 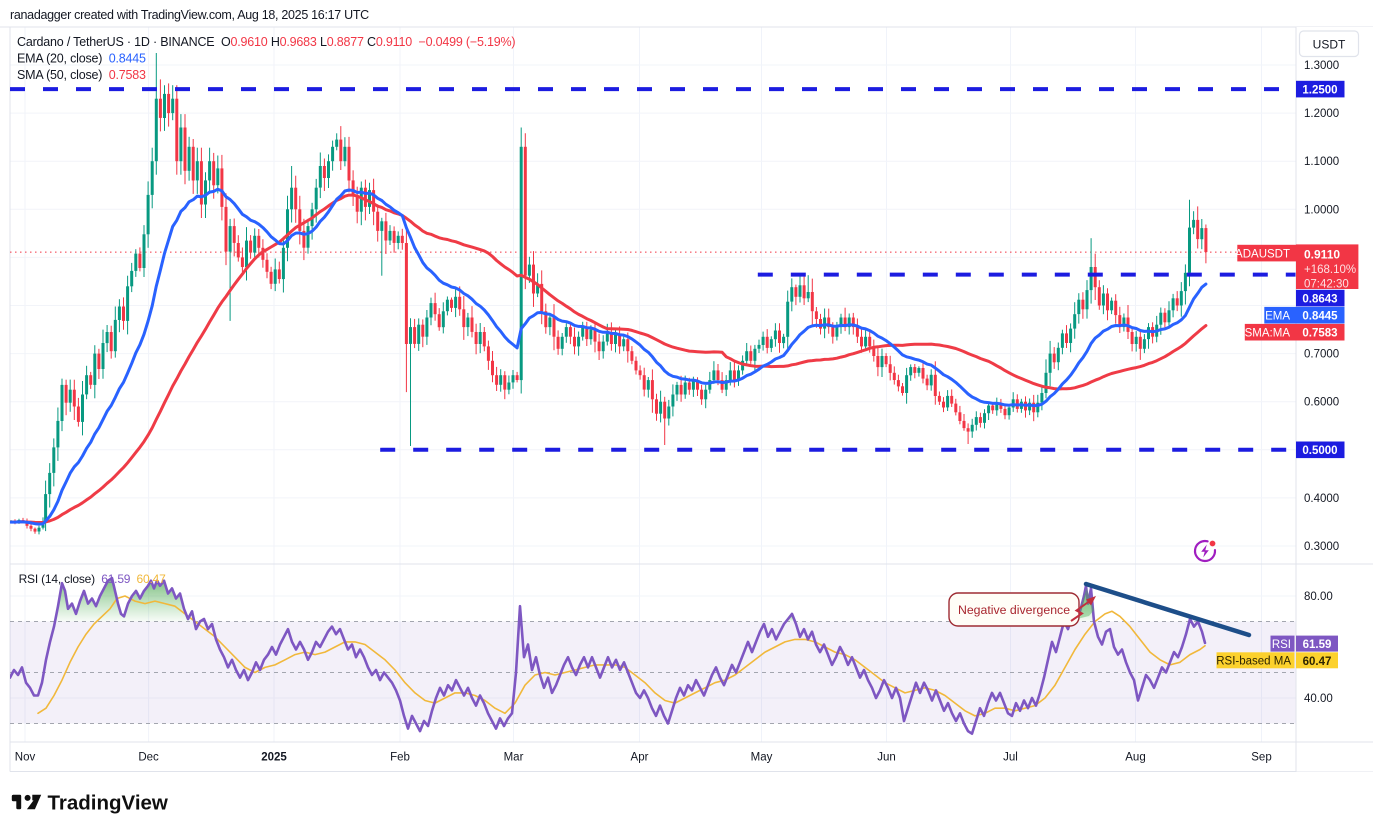 What do you see at coordinates (886, 758) in the screenshot?
I see `svg-text: Jun` at bounding box center [886, 758].